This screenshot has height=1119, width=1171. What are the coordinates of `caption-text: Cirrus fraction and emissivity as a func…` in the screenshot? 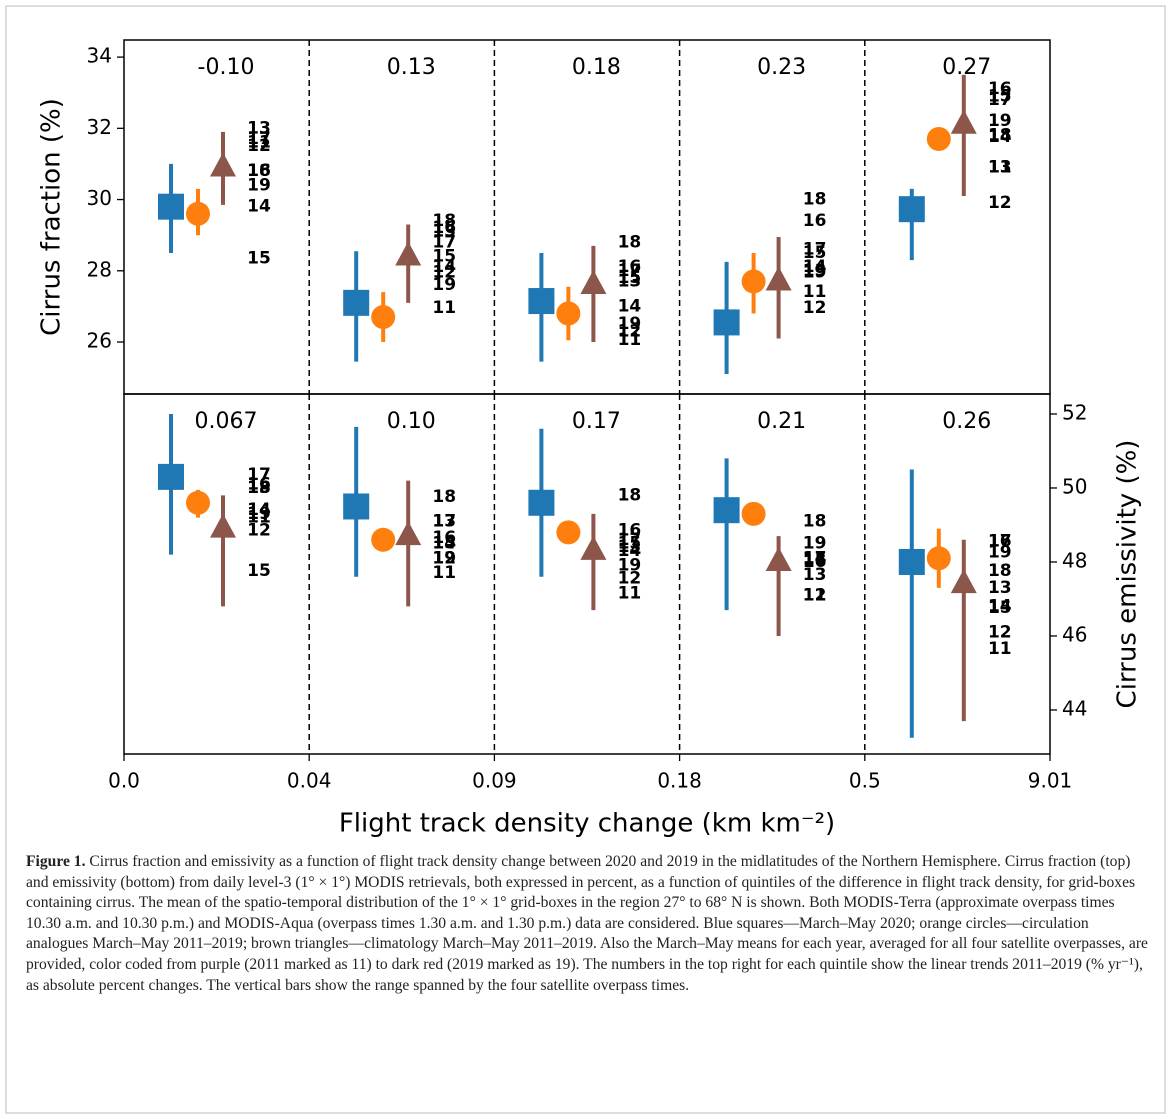 It's located at (587, 923).